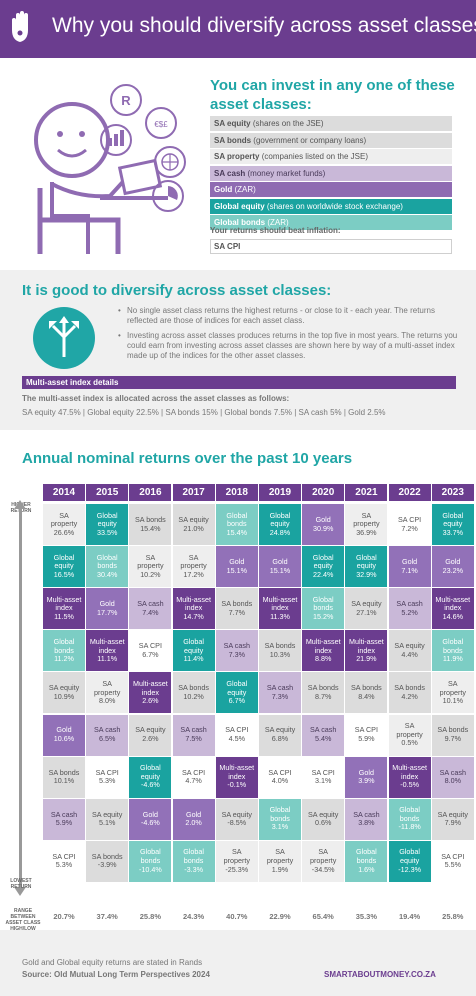 This screenshot has height=996, width=476. I want to click on return-cell: Global bonds -3.3%, so click(193, 861).